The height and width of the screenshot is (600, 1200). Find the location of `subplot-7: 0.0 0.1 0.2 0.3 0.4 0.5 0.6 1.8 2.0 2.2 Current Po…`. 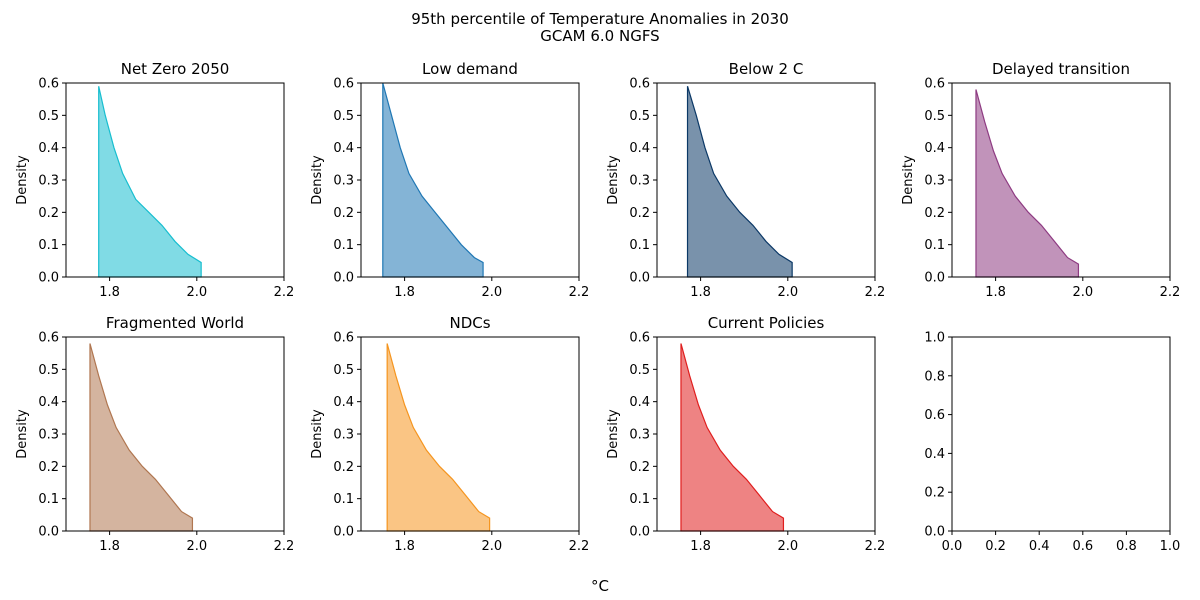

subplot-7: 0.0 0.1 0.2 0.3 0.4 0.5 0.6 1.8 2.0 2.2 Current Po… is located at coordinates (745, 434).